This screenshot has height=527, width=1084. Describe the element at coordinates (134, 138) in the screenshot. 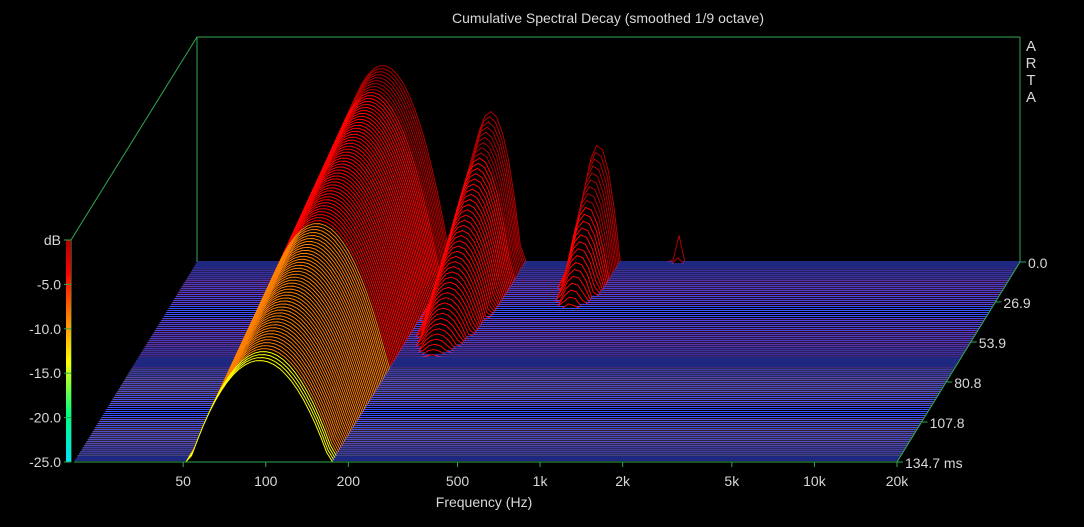

I see `side-top-edge` at that location.